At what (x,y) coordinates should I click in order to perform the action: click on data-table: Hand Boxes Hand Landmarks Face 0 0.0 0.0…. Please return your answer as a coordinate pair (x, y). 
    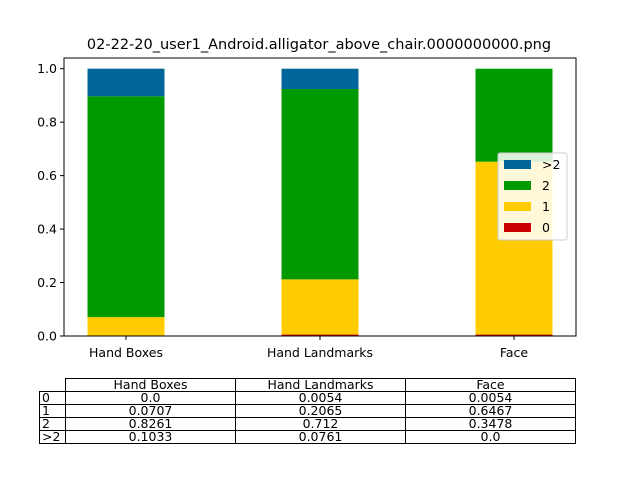
    Looking at the image, I should click on (307, 411).